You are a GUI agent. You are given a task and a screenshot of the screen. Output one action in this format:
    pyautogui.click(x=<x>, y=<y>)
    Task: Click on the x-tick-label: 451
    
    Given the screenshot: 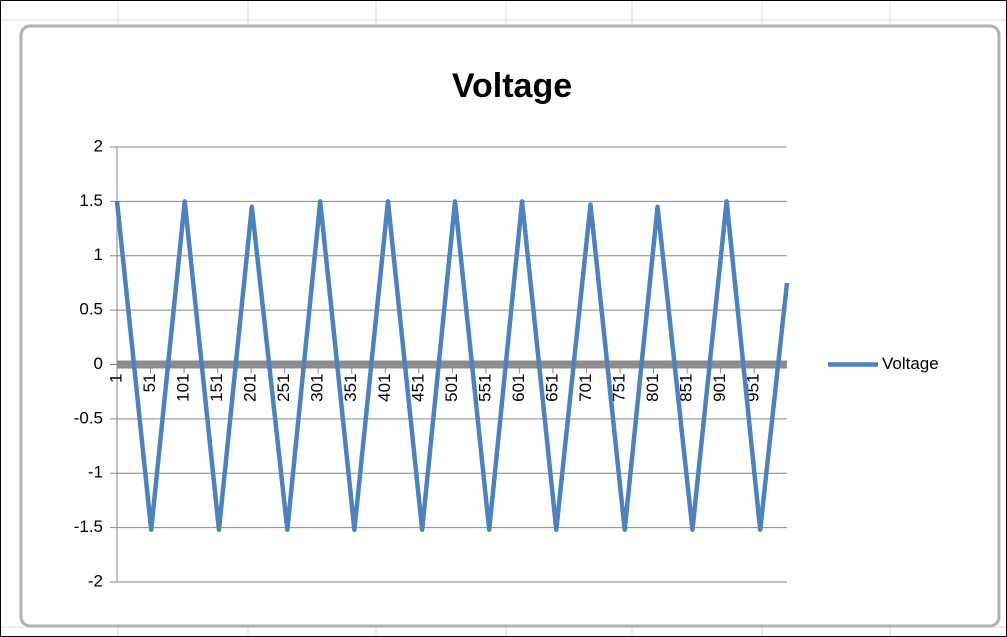 What is the action you would take?
    pyautogui.click(x=417, y=388)
    